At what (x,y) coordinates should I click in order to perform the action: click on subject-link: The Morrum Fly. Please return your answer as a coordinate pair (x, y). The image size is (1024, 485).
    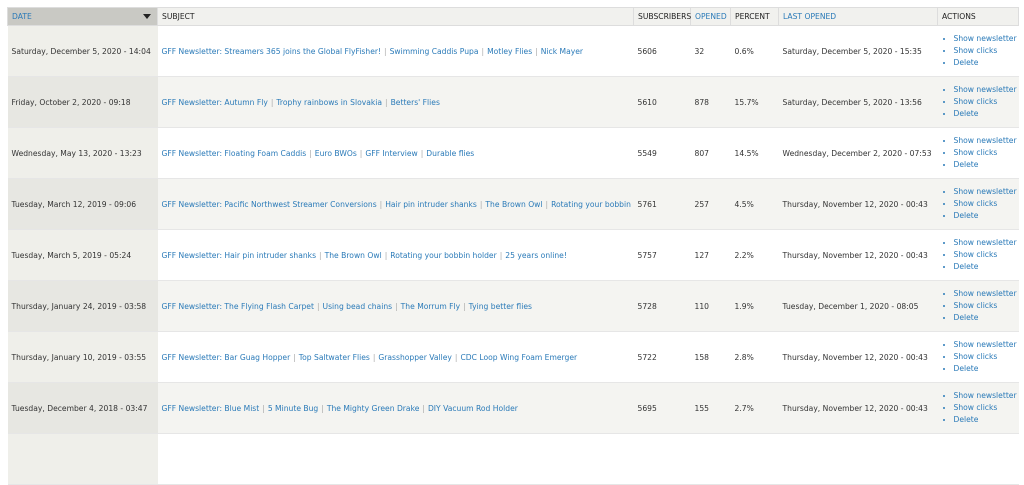
    Looking at the image, I should click on (430, 306).